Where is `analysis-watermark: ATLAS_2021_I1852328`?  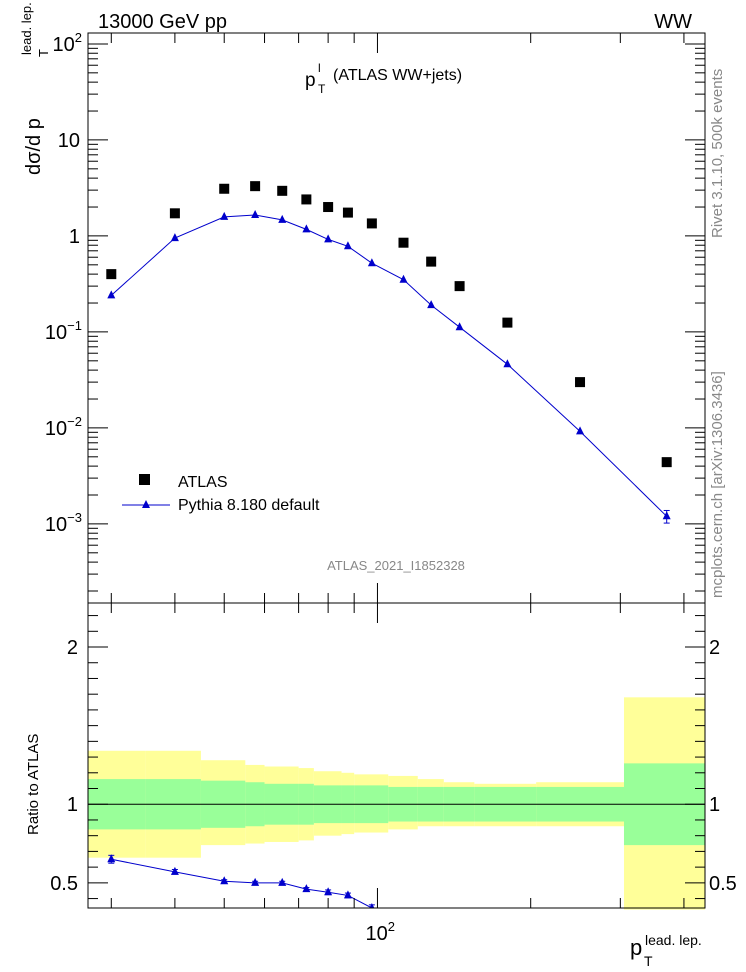 analysis-watermark: ATLAS_2021_I1852328 is located at coordinates (396, 565).